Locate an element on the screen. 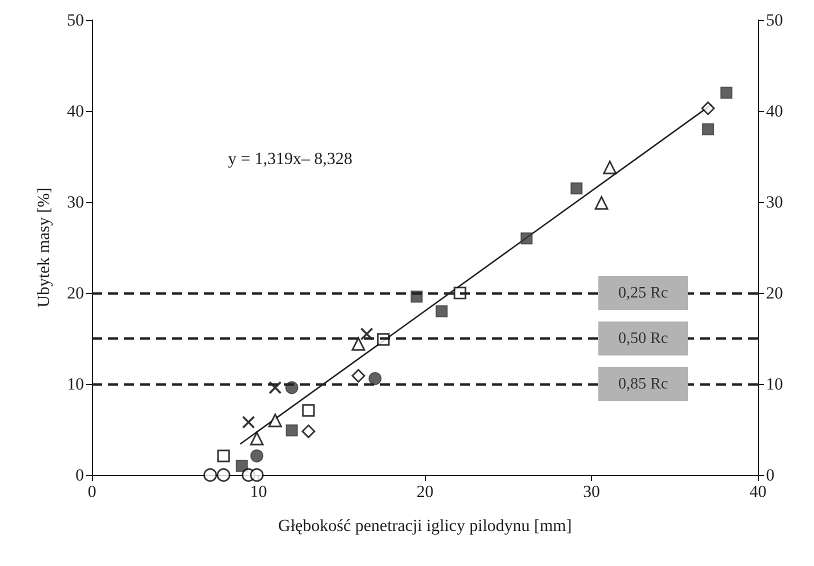 This screenshot has height=566, width=814. ref-line-label: 0,25 Rc is located at coordinates (643, 293).